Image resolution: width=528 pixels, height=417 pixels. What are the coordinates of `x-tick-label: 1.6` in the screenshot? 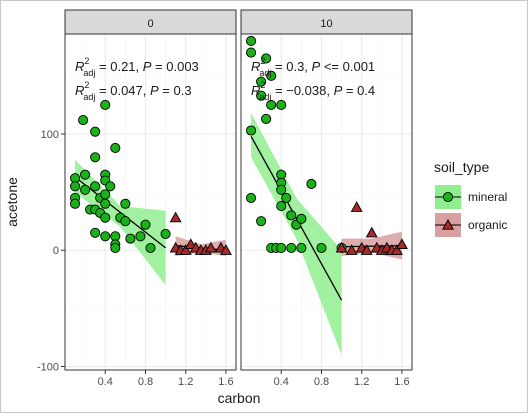 It's located at (401, 382).